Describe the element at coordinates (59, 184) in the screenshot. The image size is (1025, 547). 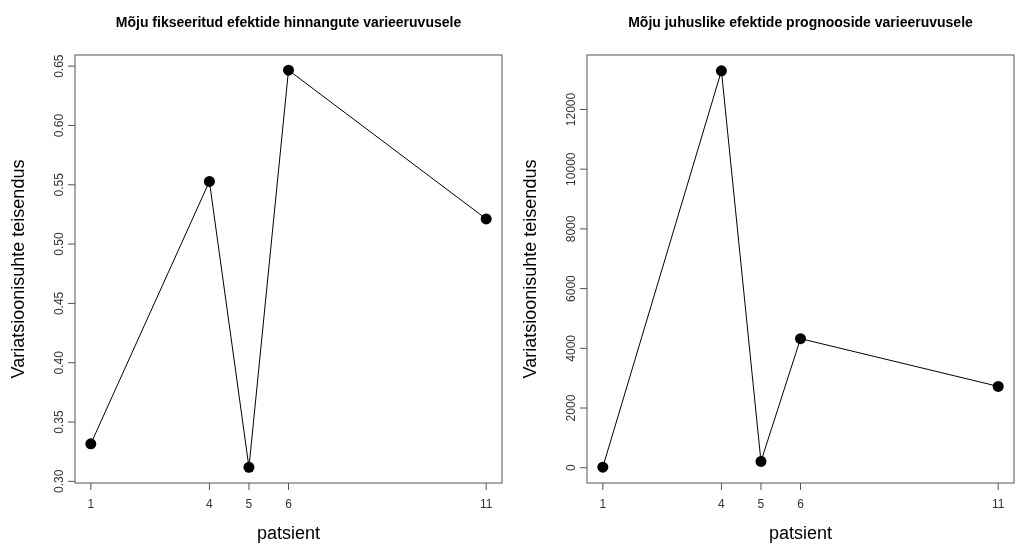
I see `y-tick-label: 0.55` at that location.